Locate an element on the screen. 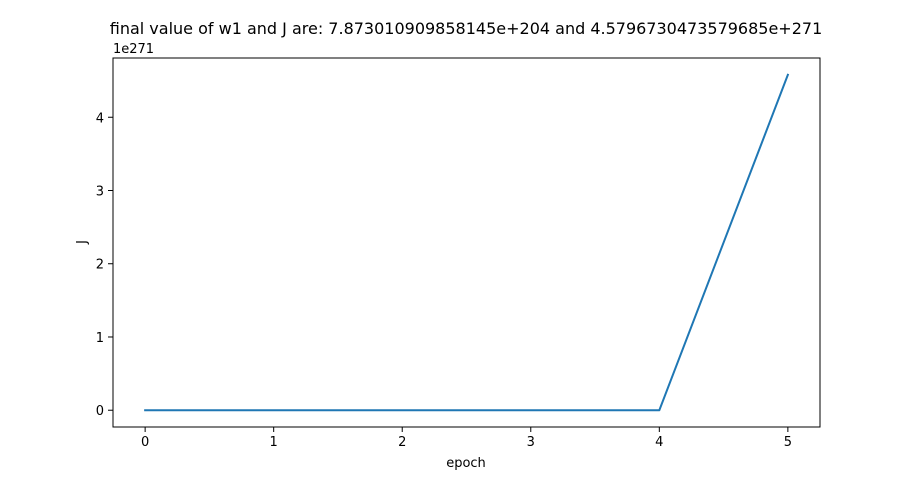  x-tick-label: 1 is located at coordinates (274, 442).